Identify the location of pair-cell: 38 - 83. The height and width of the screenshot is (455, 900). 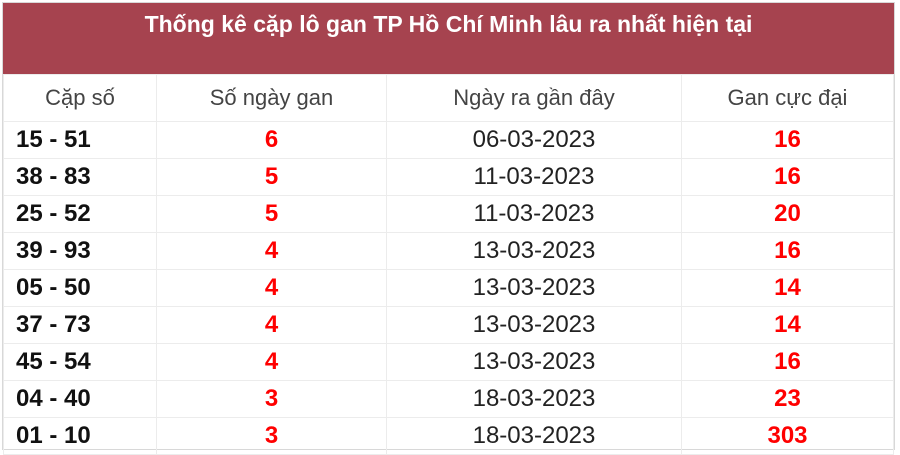
(80, 177).